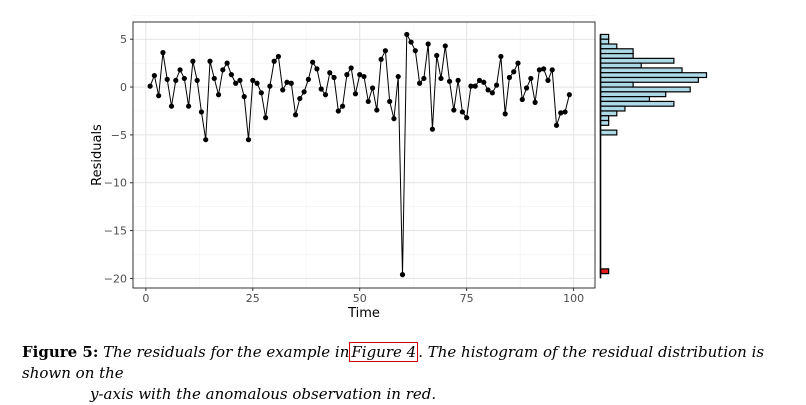  I want to click on y-tick-label: 5, so click(123, 39).